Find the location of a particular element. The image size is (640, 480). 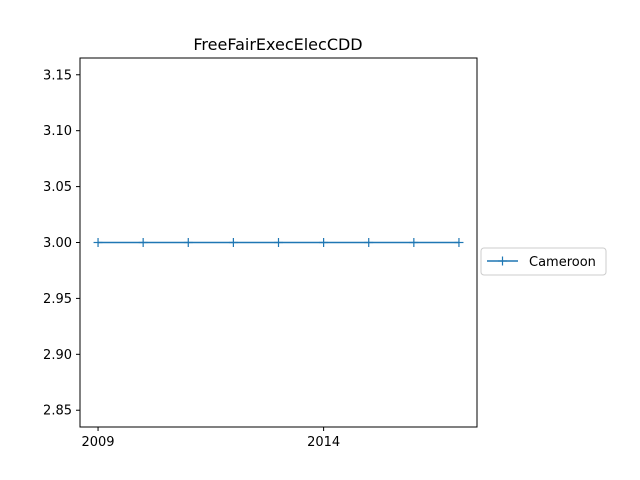

y-tick-label: 3.00 is located at coordinates (57, 243).